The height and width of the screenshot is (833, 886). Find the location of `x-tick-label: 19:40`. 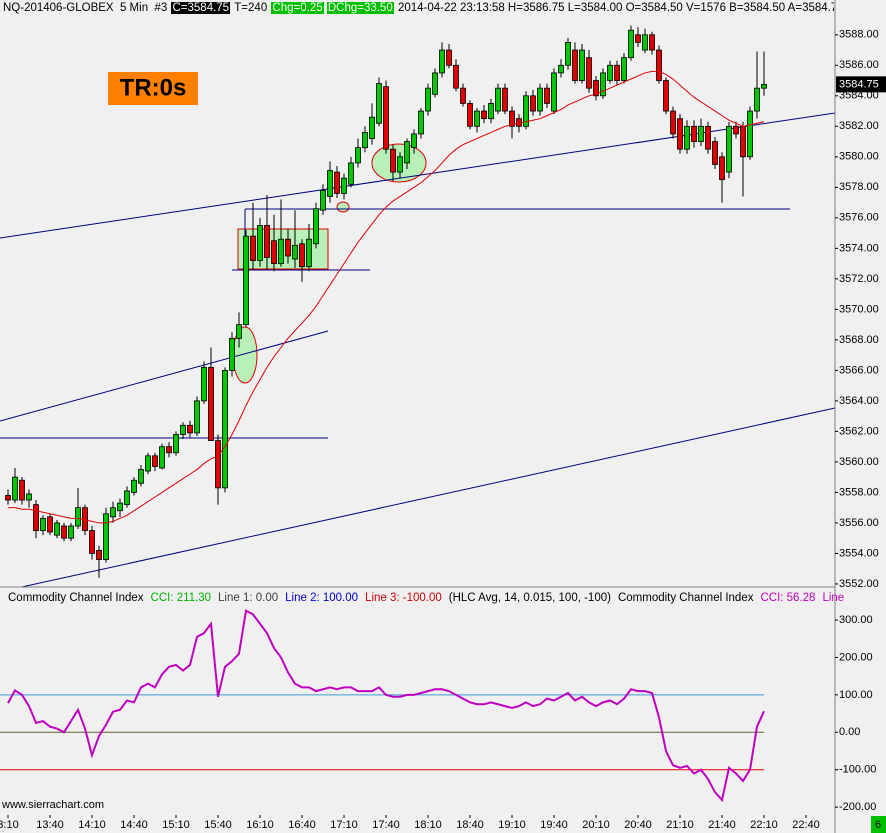

x-tick-label: 19:40 is located at coordinates (554, 825).